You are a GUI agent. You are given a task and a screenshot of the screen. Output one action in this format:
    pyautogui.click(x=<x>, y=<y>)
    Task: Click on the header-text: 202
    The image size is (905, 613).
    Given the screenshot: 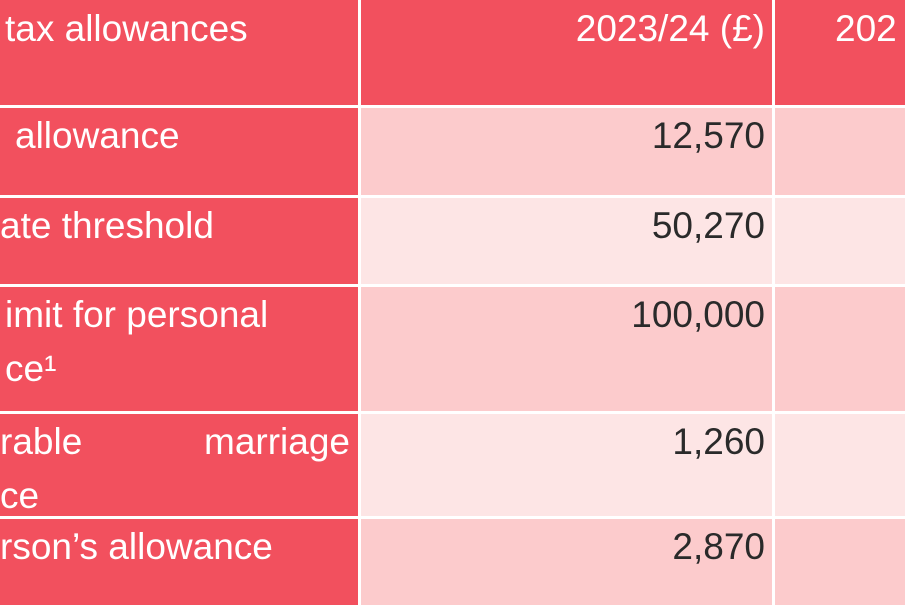 What is the action you would take?
    pyautogui.click(x=866, y=28)
    